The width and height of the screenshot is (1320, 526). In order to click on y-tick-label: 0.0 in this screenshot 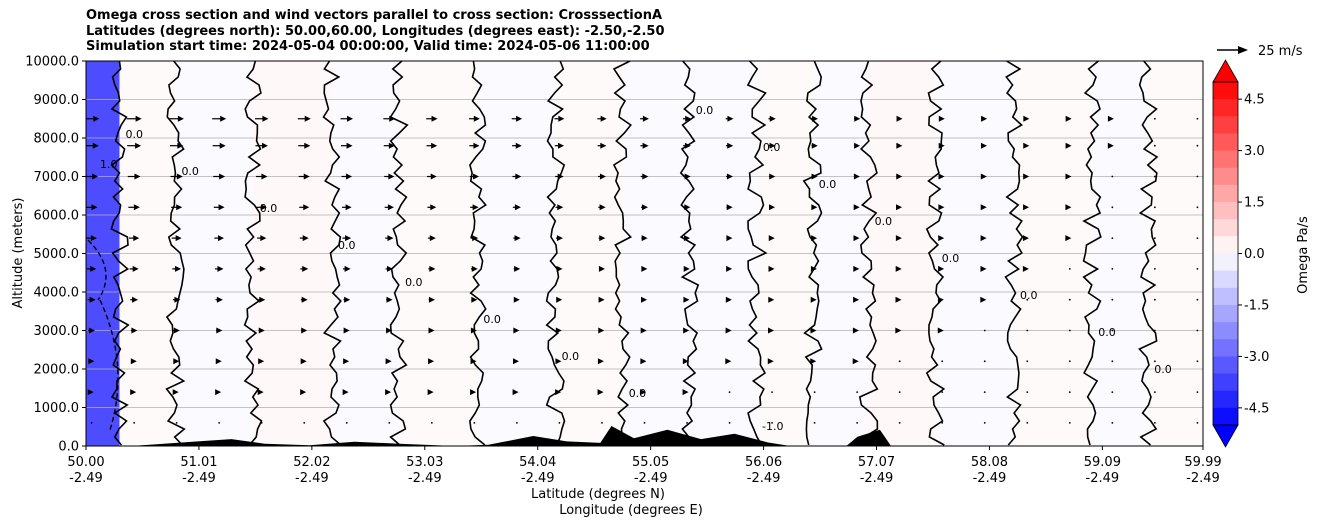, I will do `click(68, 447)`.